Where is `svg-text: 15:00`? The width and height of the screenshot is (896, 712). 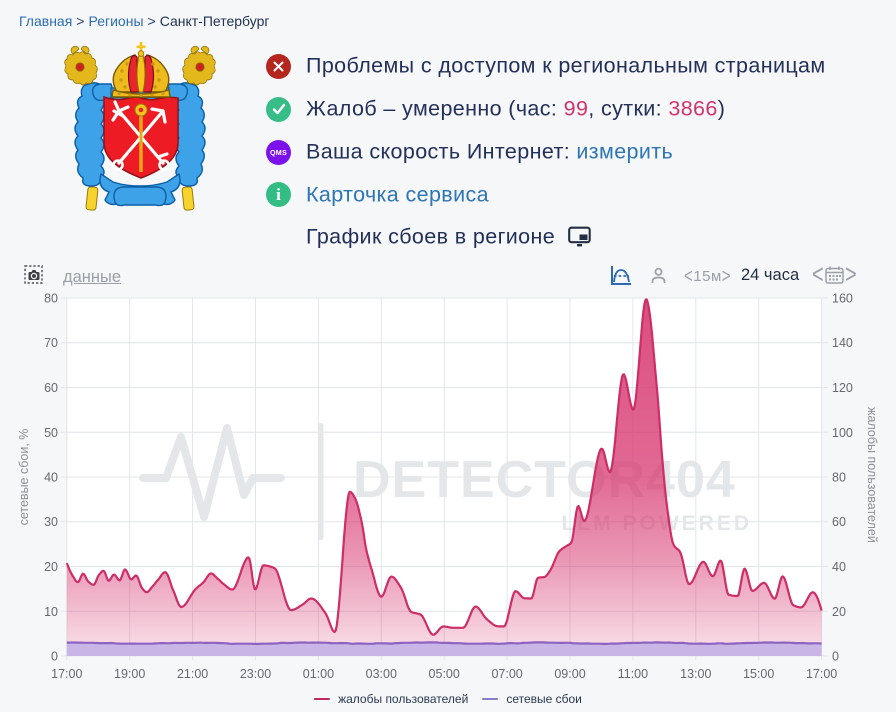
svg-text: 15:00 is located at coordinates (758, 674).